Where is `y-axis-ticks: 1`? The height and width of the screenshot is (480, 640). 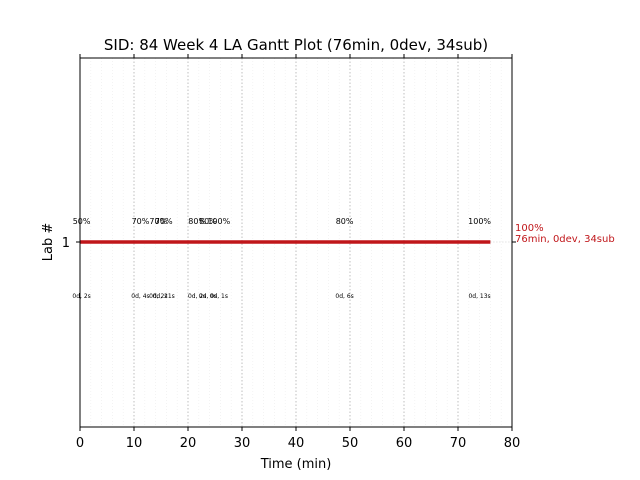
y-axis-ticks: 1 is located at coordinates (289, 243).